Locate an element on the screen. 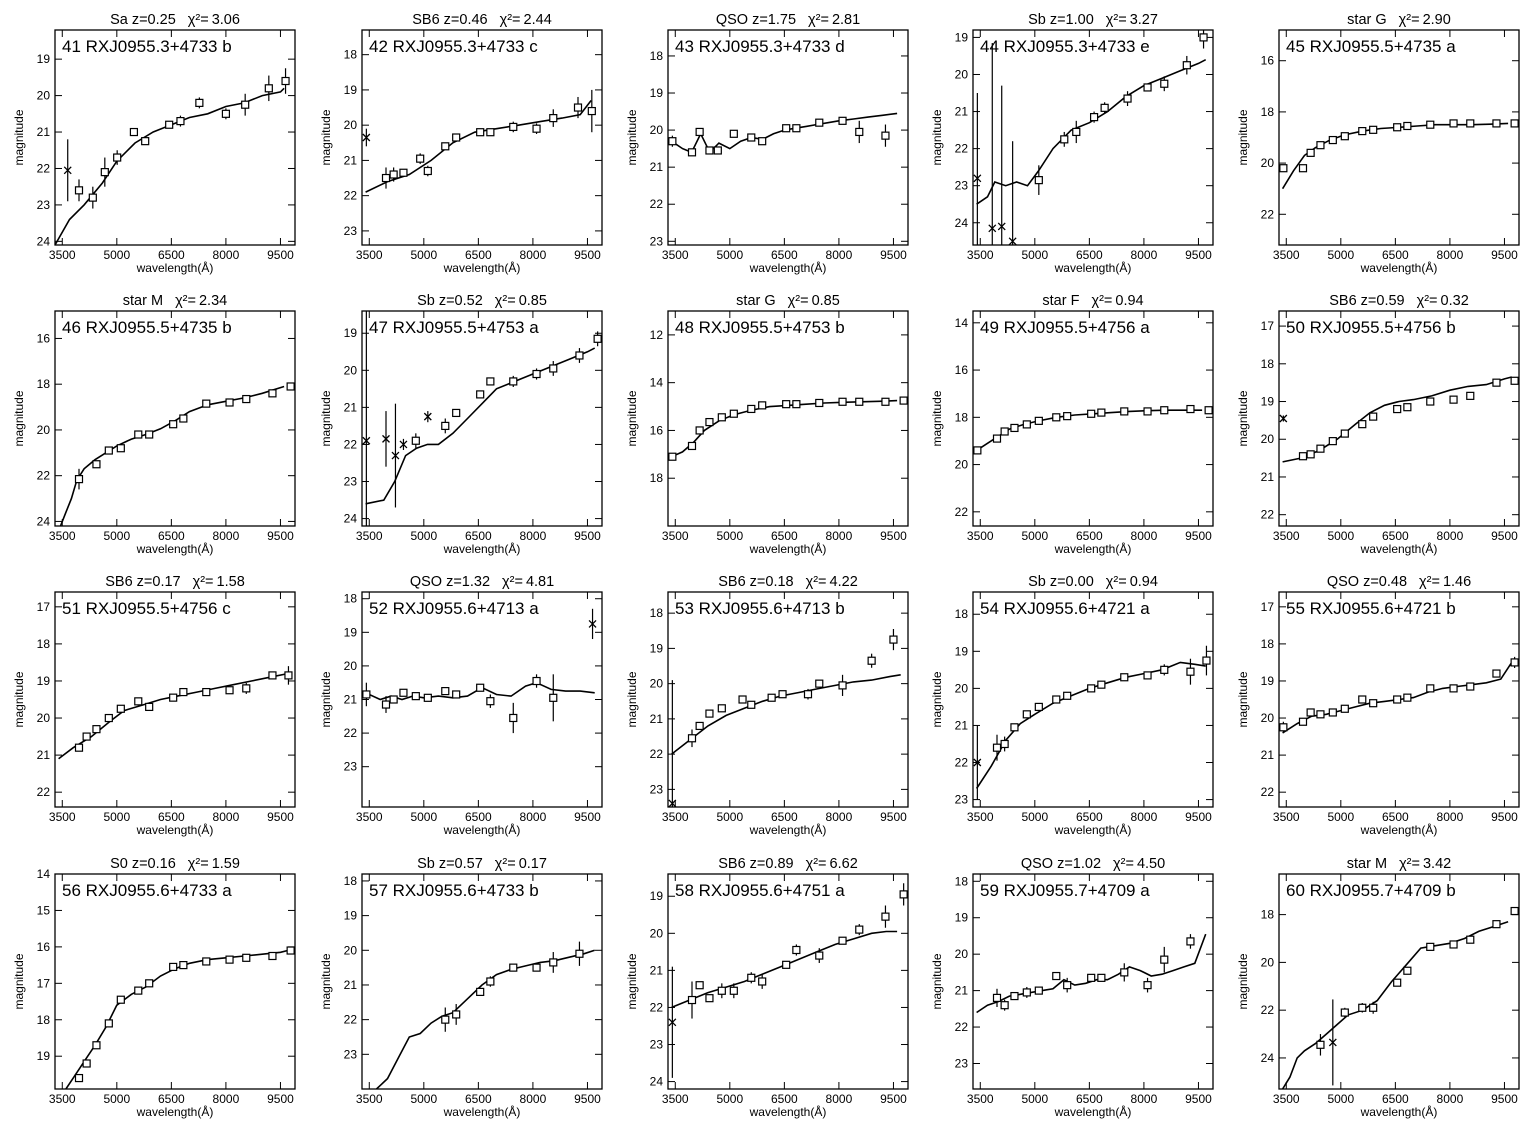 The height and width of the screenshot is (1131, 1531). chart-title: Sb z=0.52 χ²= 0.85 is located at coordinates (482, 301).